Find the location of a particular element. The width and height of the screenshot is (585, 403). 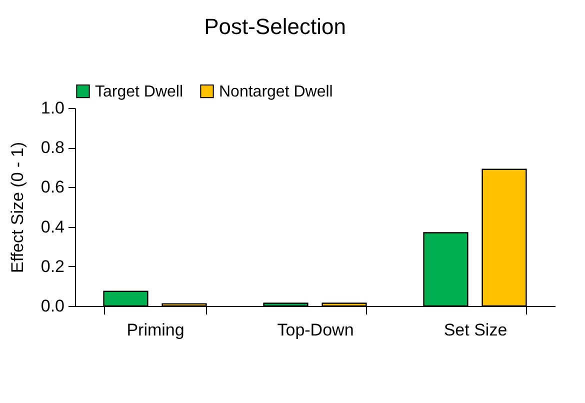

y-tick-label: 1.0 is located at coordinates (52, 108).